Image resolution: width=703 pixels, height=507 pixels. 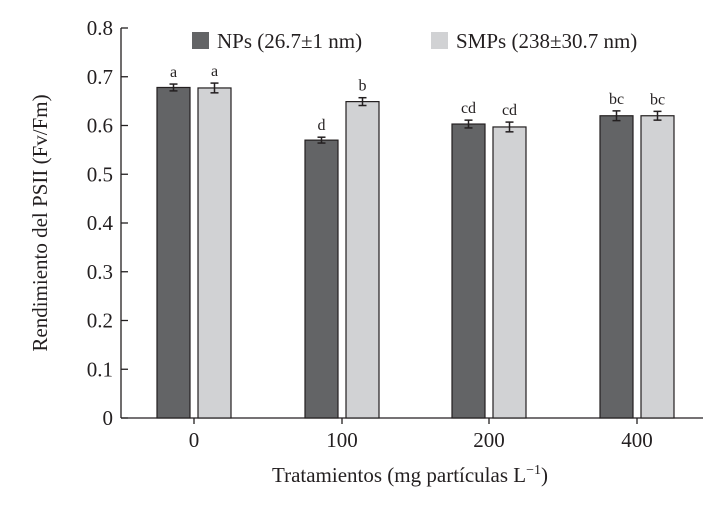 What do you see at coordinates (200, 40) in the screenshot?
I see `legend-swatch-nps` at bounding box center [200, 40].